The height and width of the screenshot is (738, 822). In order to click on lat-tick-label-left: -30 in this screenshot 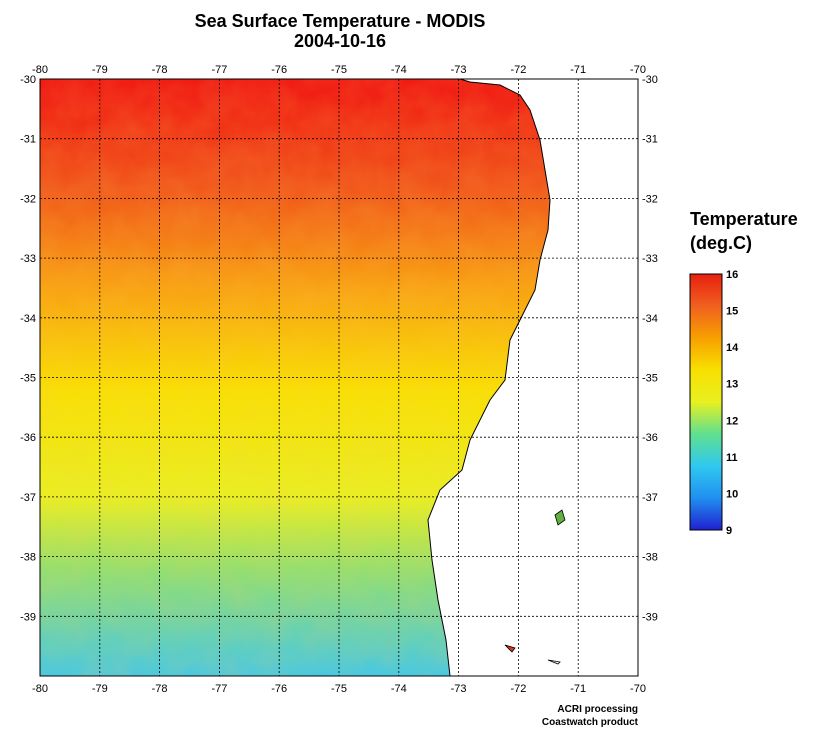, I will do `click(28, 80)`.